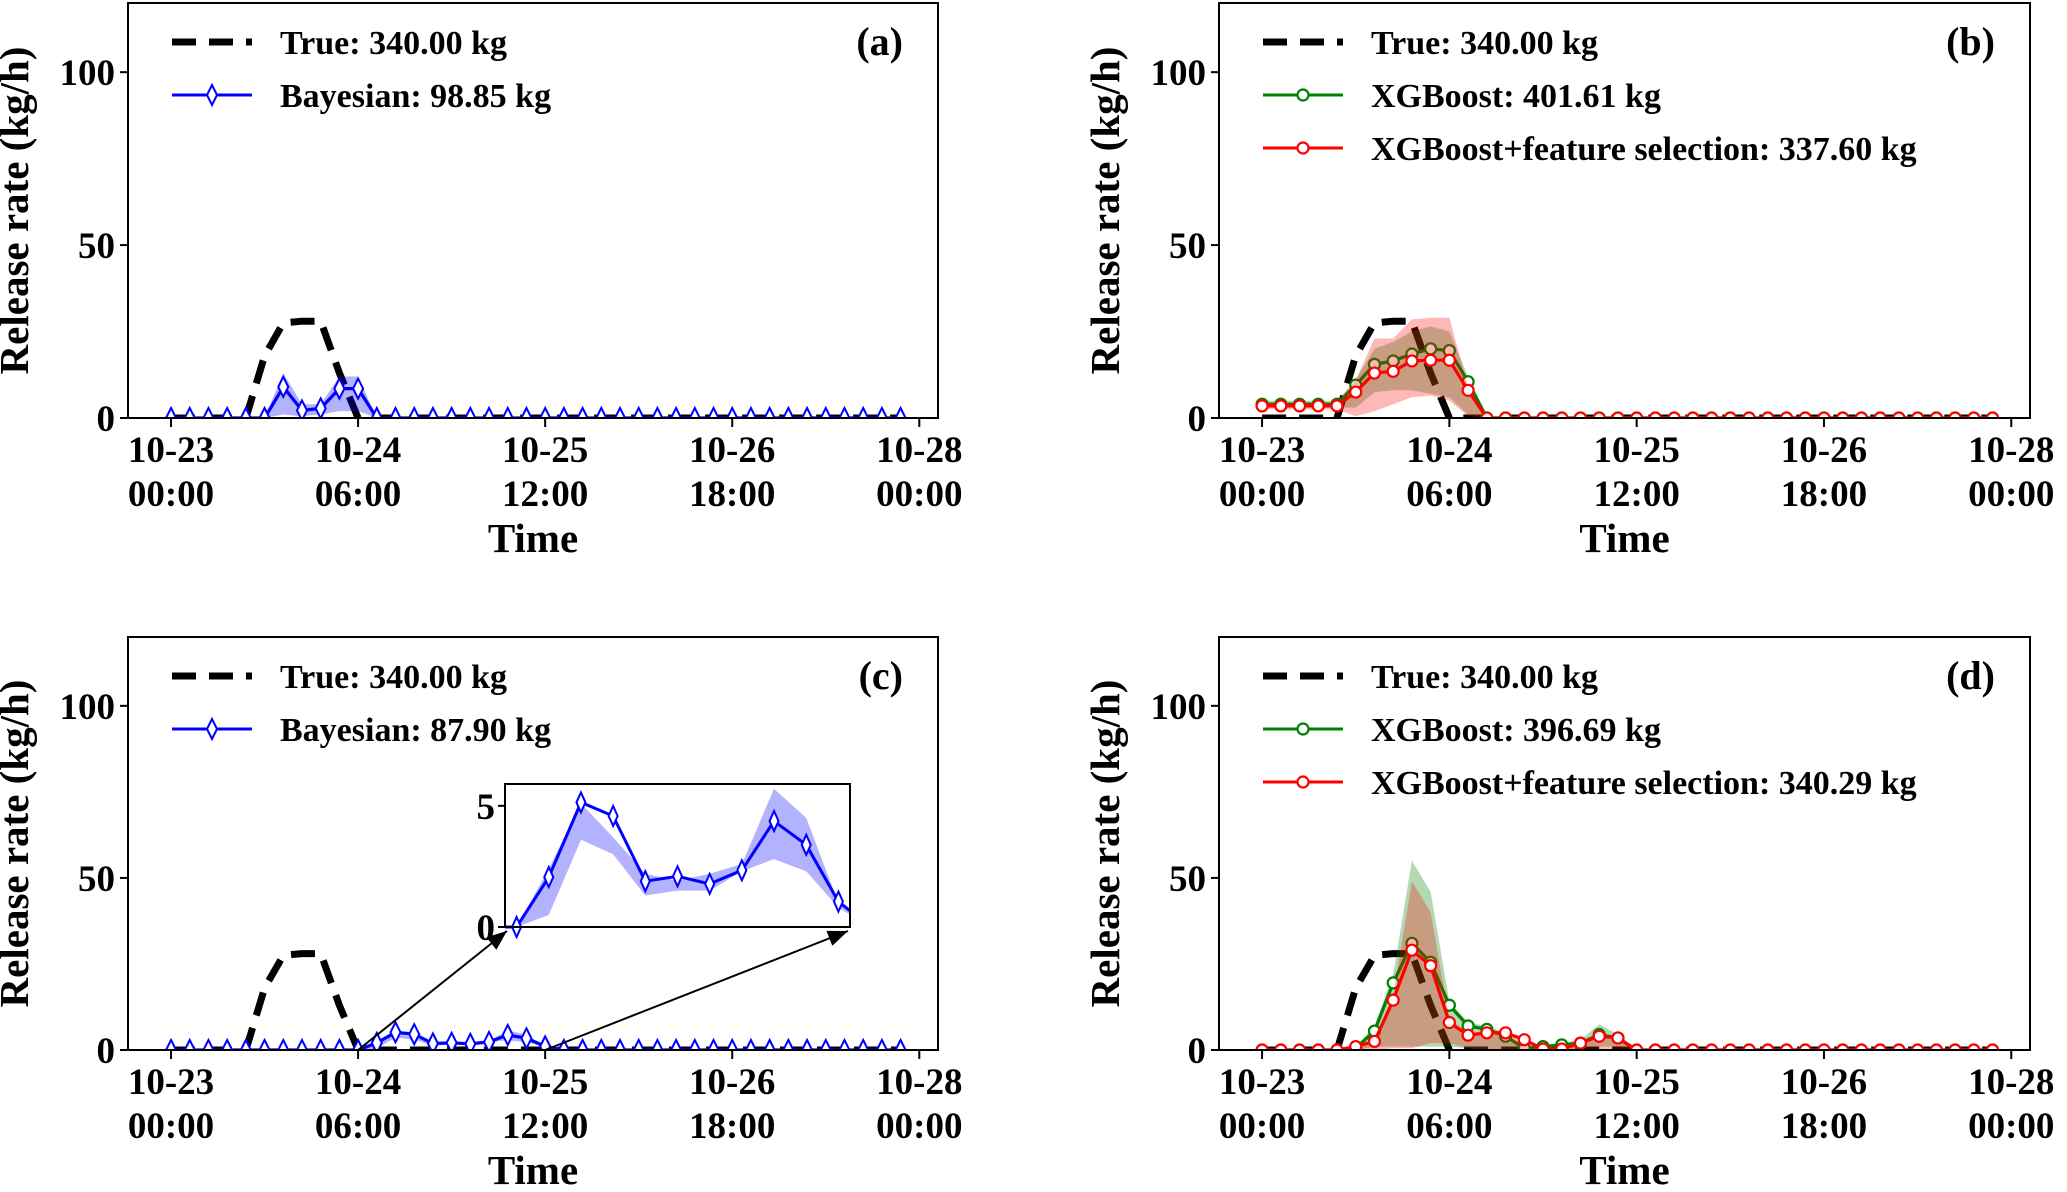 The width and height of the screenshot is (2067, 1192). Describe the element at coordinates (1516, 96) in the screenshot. I see `legend-label: XGBoost: 401.61 kg` at that location.